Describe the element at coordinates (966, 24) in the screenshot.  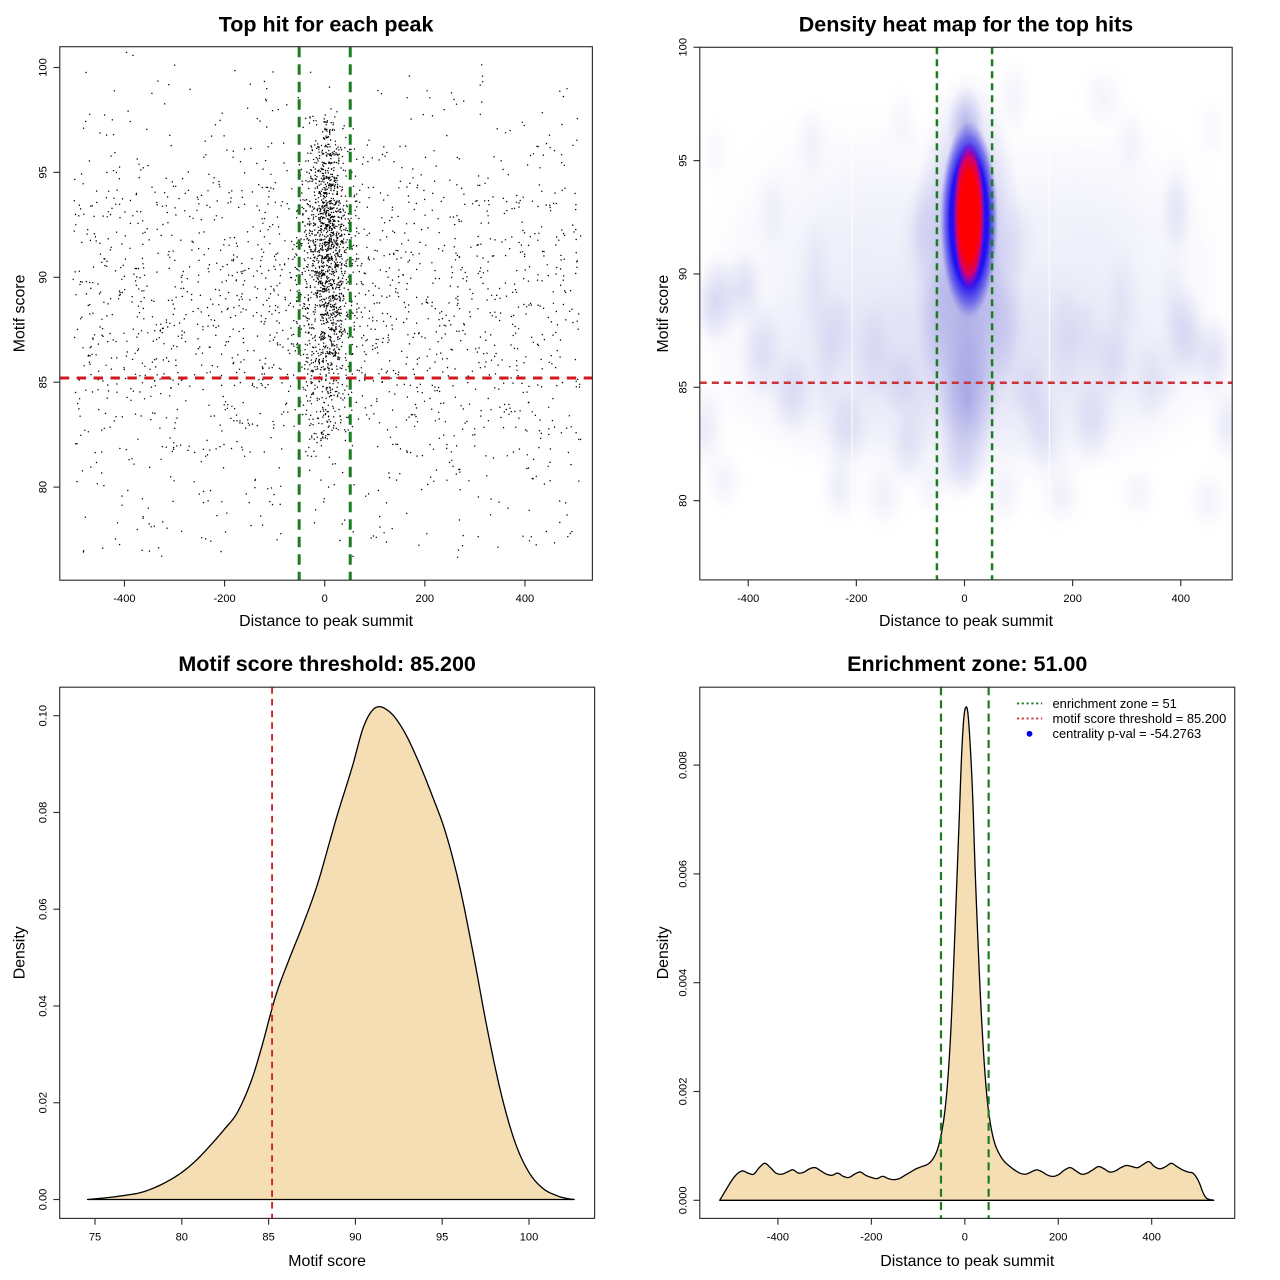
I see `svg-text:Density heat map for the top h: Density heat map for the top hits` at that location.